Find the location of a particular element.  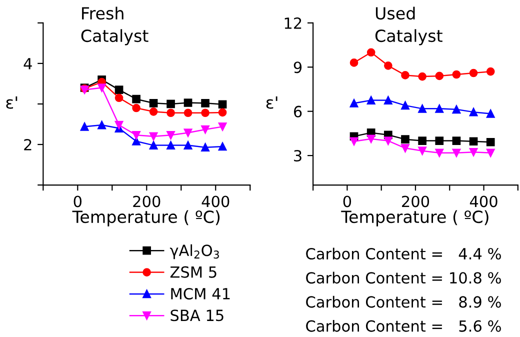

chart-title: Used Catalyst is located at coordinates (408, 26).